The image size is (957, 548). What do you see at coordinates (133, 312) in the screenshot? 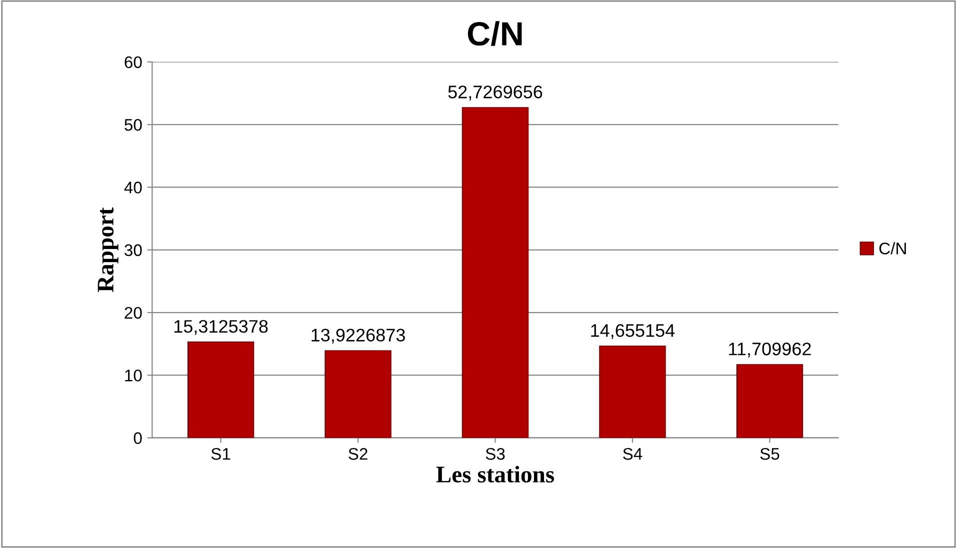
I see `y-tick-label: 20` at bounding box center [133, 312].